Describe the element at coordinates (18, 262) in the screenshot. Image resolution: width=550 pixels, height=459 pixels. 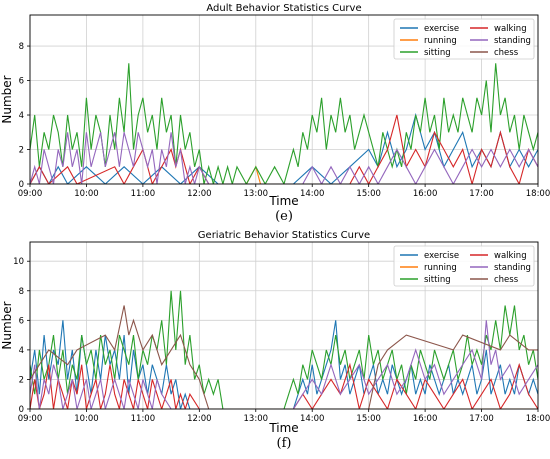
I see `y-tick-label: 10` at that location.